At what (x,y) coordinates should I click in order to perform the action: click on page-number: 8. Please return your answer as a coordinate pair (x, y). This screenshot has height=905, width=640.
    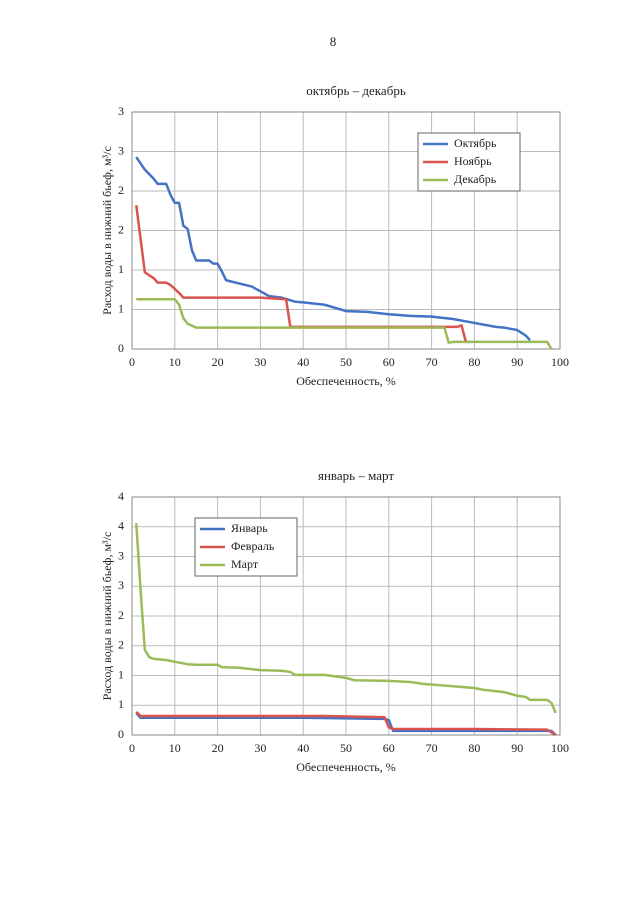
    Looking at the image, I should click on (333, 41).